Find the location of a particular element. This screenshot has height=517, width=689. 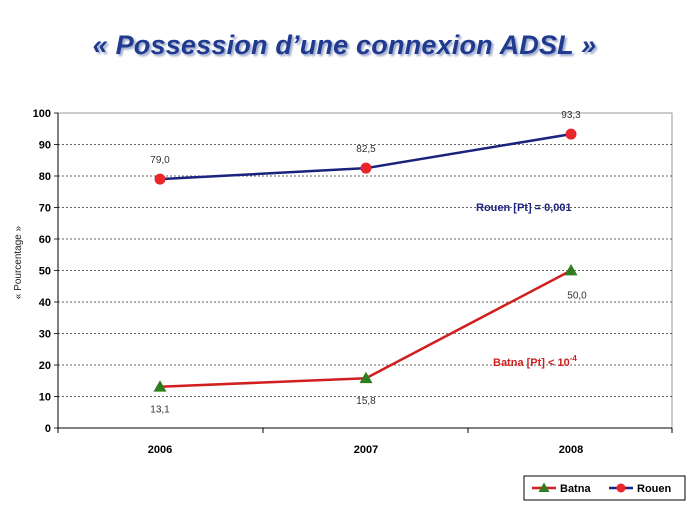

data-label-rouen: 79,0 is located at coordinates (160, 160).